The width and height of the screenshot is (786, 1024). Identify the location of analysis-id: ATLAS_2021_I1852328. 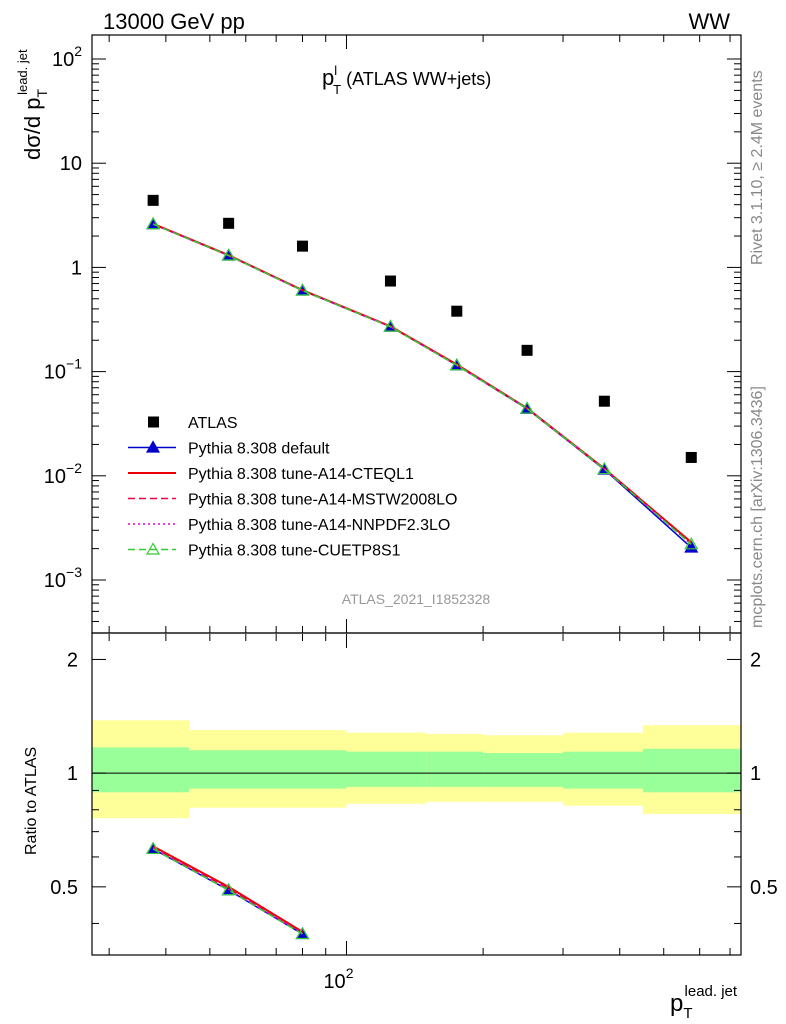
(416, 599).